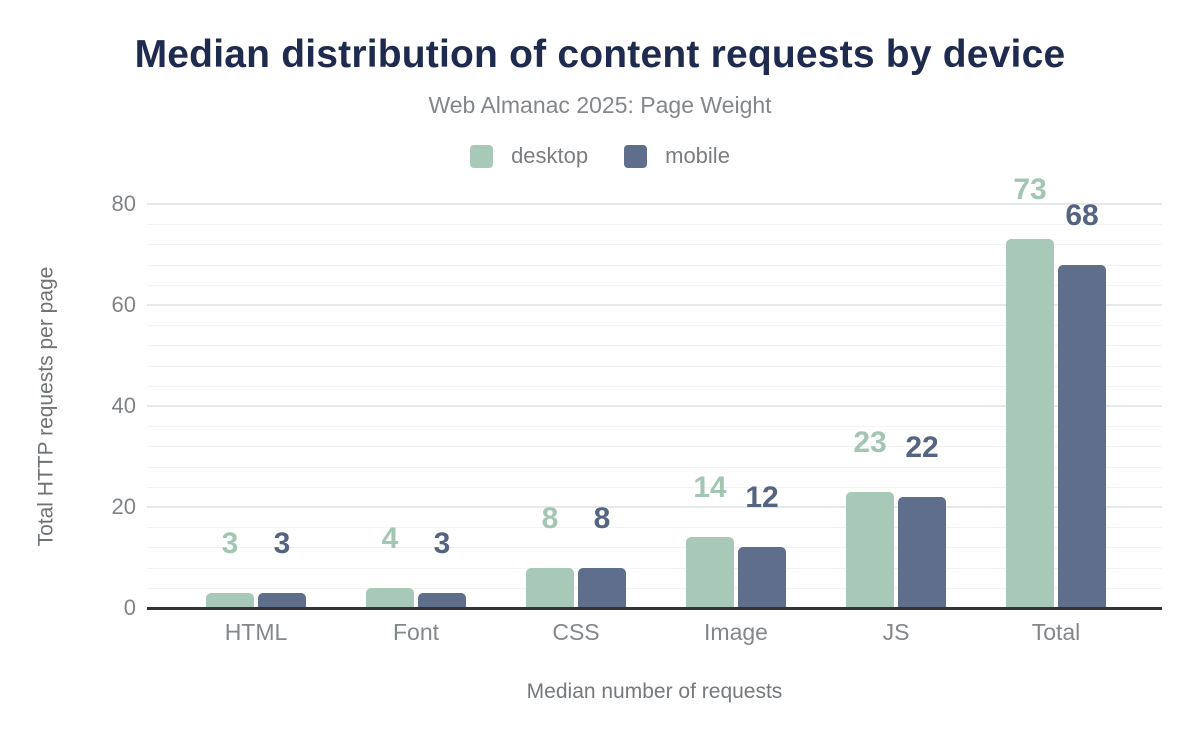 This screenshot has width=1200, height=742. I want to click on y-tick-60: 60, so click(123, 304).